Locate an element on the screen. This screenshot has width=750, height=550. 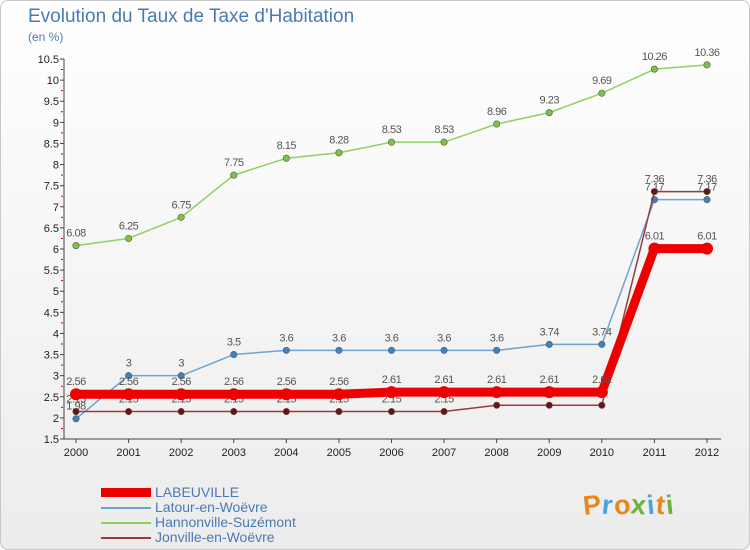
y-tick-label: 1.5 is located at coordinates (51, 440).